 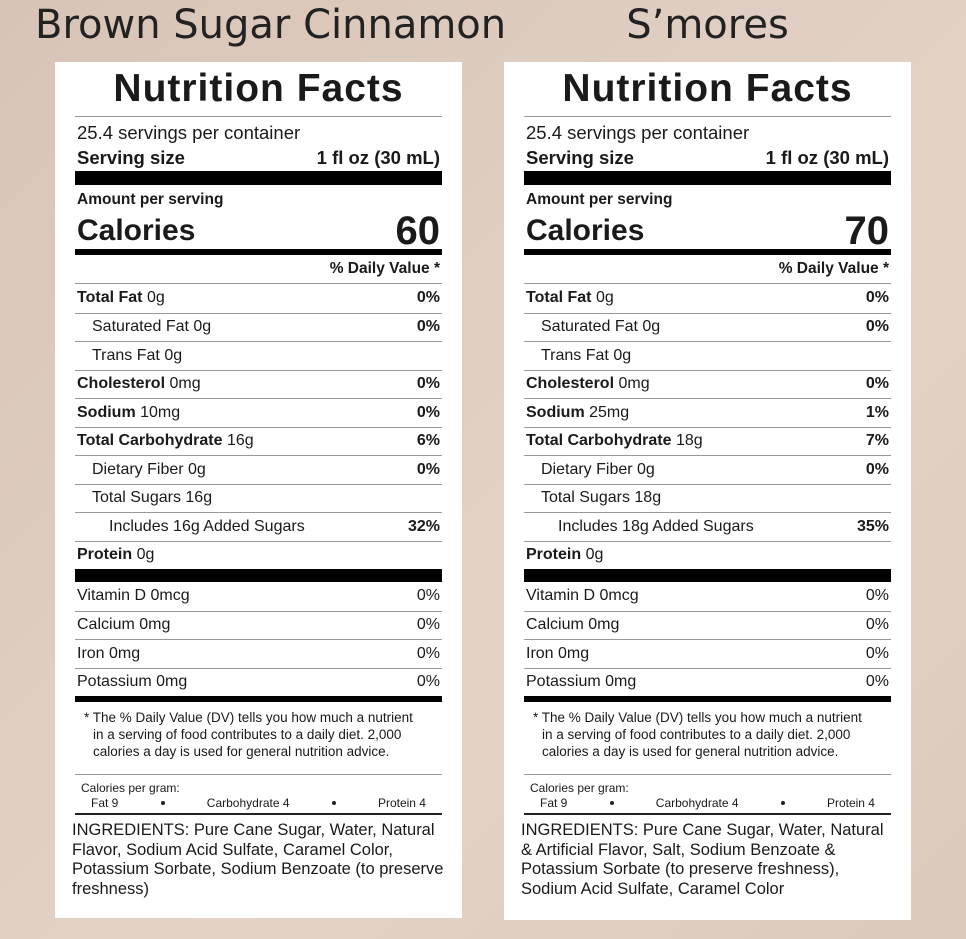 What do you see at coordinates (199, 498) in the screenshot?
I see `nutrient-amount: 16g` at bounding box center [199, 498].